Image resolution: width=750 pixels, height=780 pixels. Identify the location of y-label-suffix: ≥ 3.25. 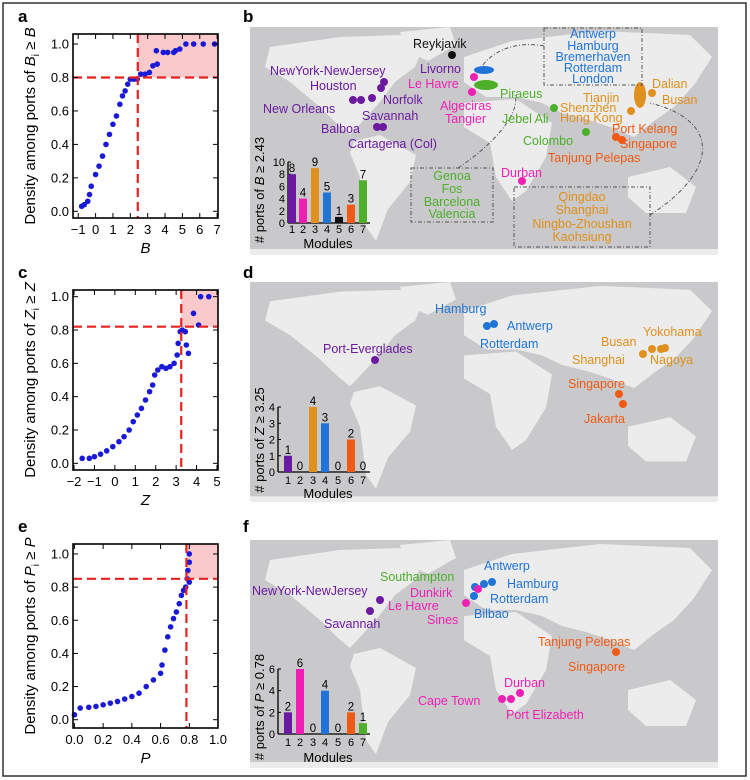
(259, 407).